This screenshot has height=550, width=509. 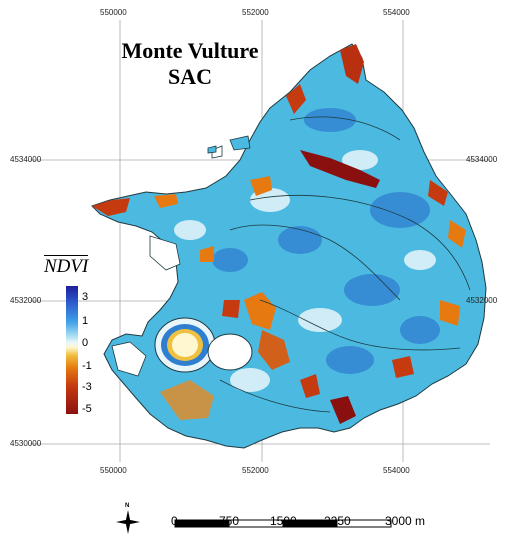 I want to click on legend-tick-label: 0, so click(x=85, y=343).